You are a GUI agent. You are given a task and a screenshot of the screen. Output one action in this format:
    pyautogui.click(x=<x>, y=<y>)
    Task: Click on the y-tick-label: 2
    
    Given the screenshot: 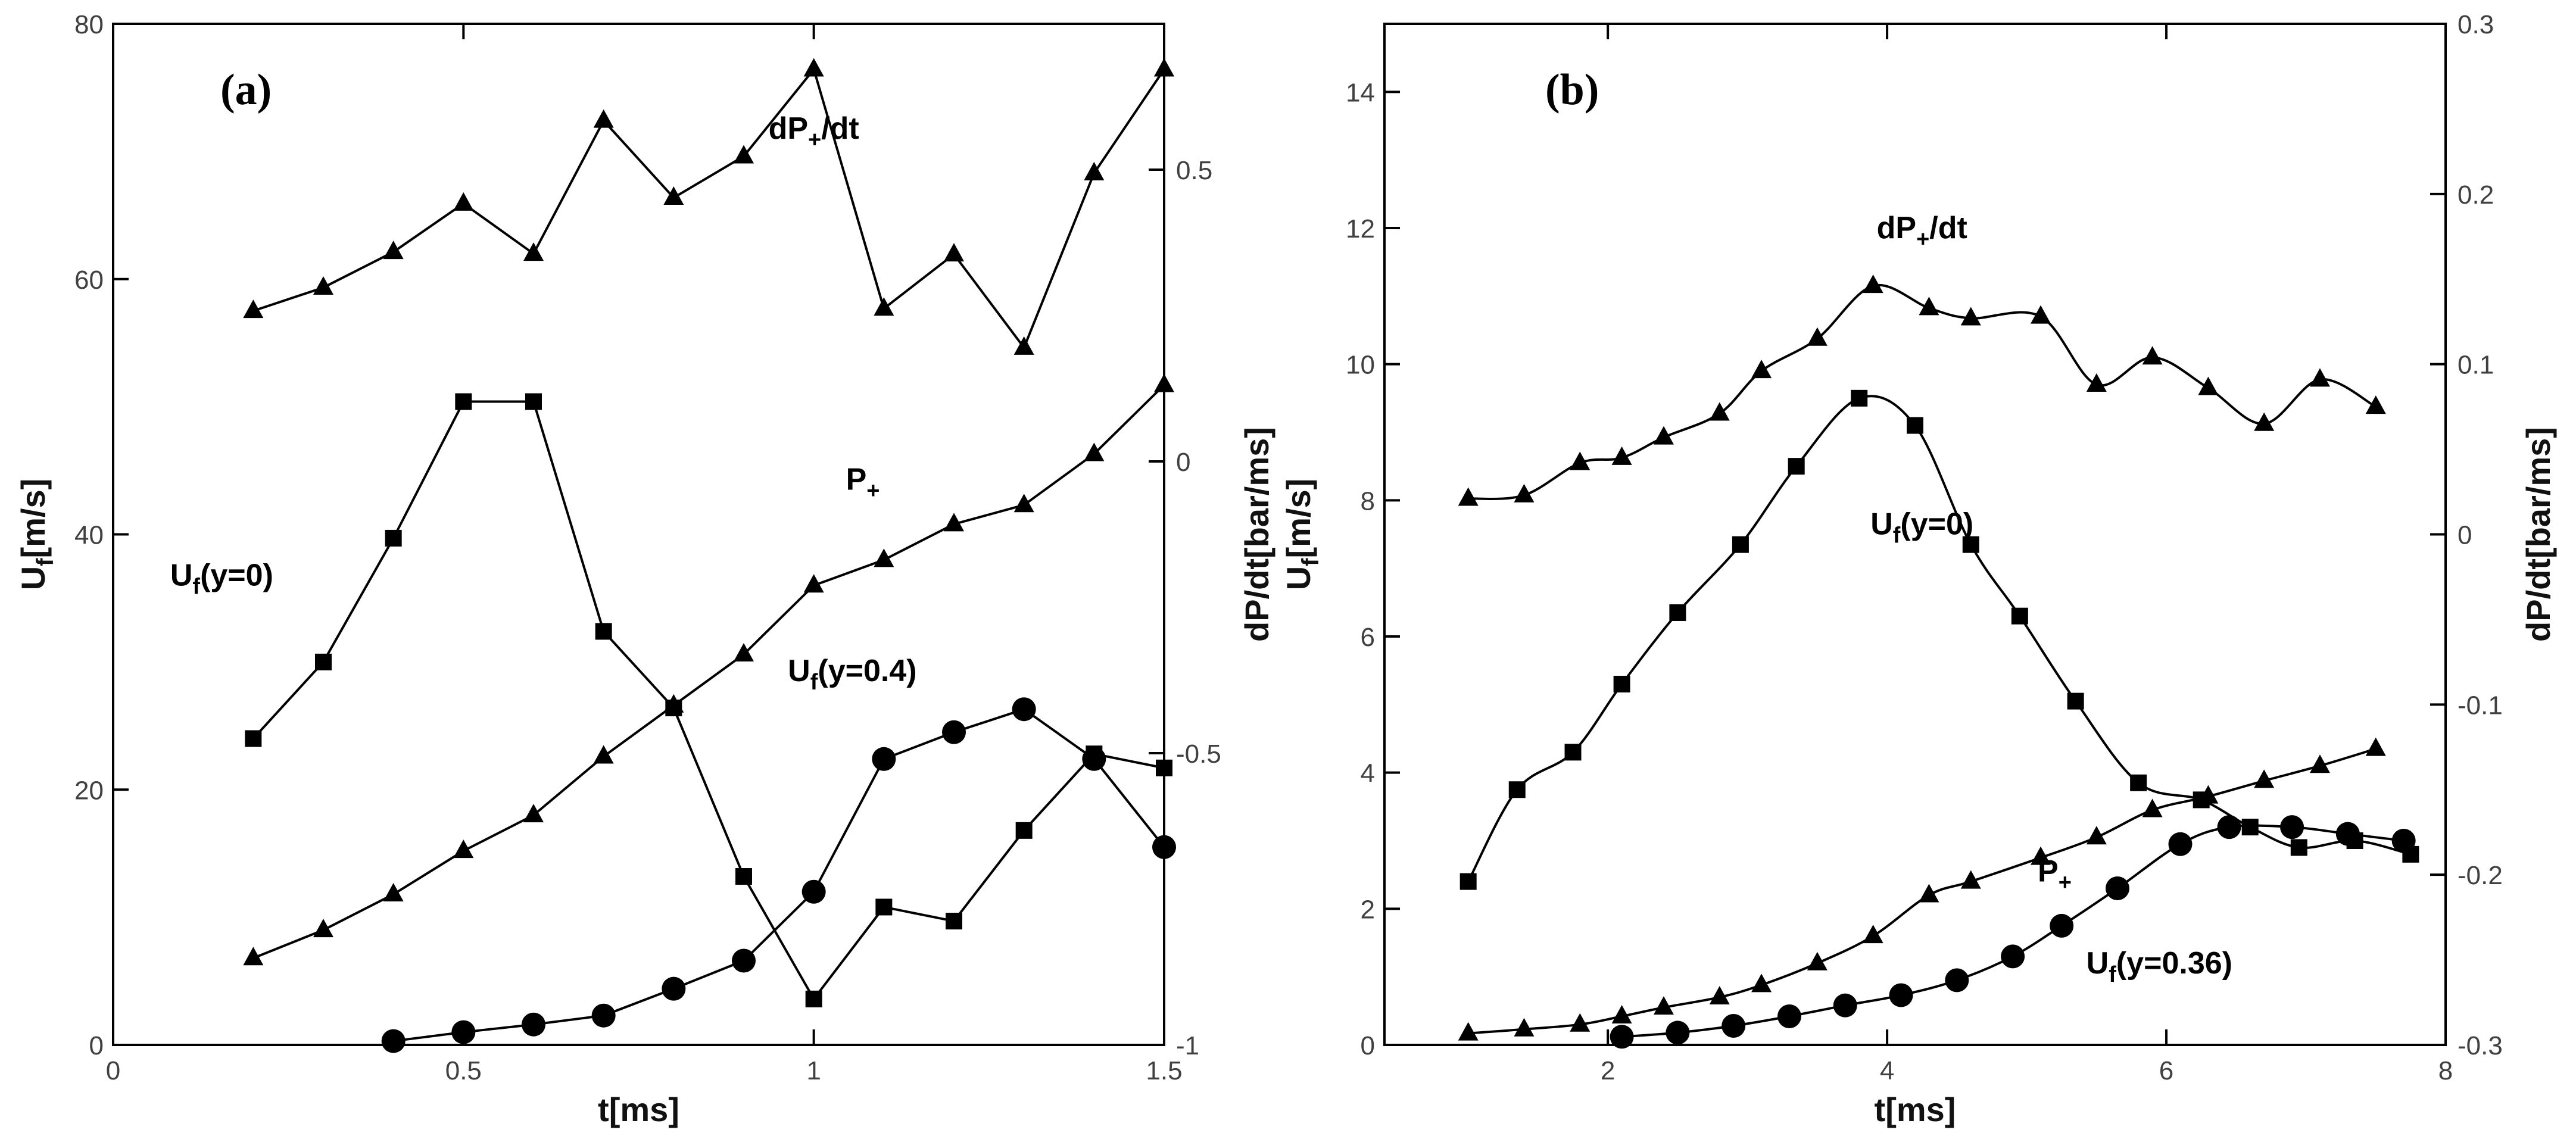 What is the action you would take?
    pyautogui.click(x=1368, y=910)
    